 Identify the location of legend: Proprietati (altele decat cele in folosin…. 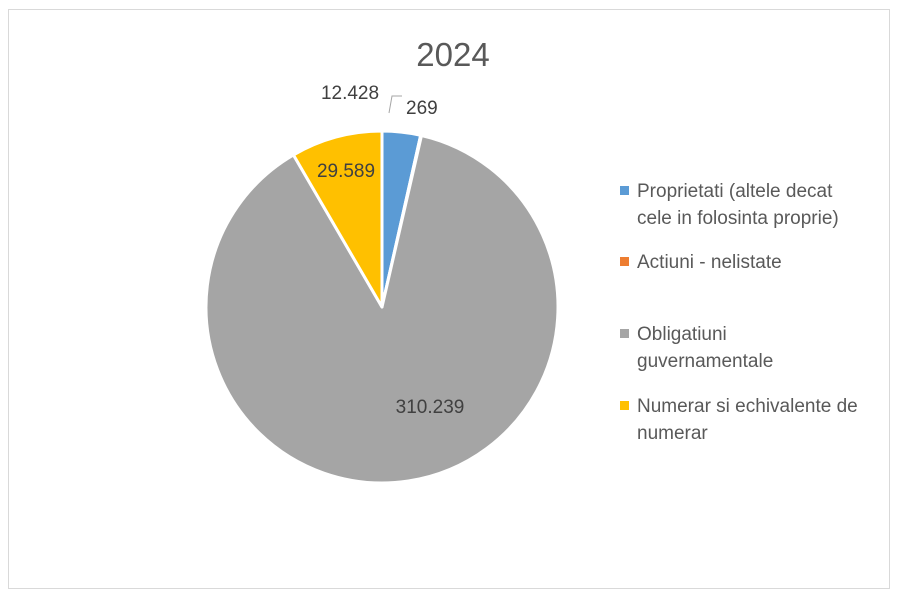
(739, 312).